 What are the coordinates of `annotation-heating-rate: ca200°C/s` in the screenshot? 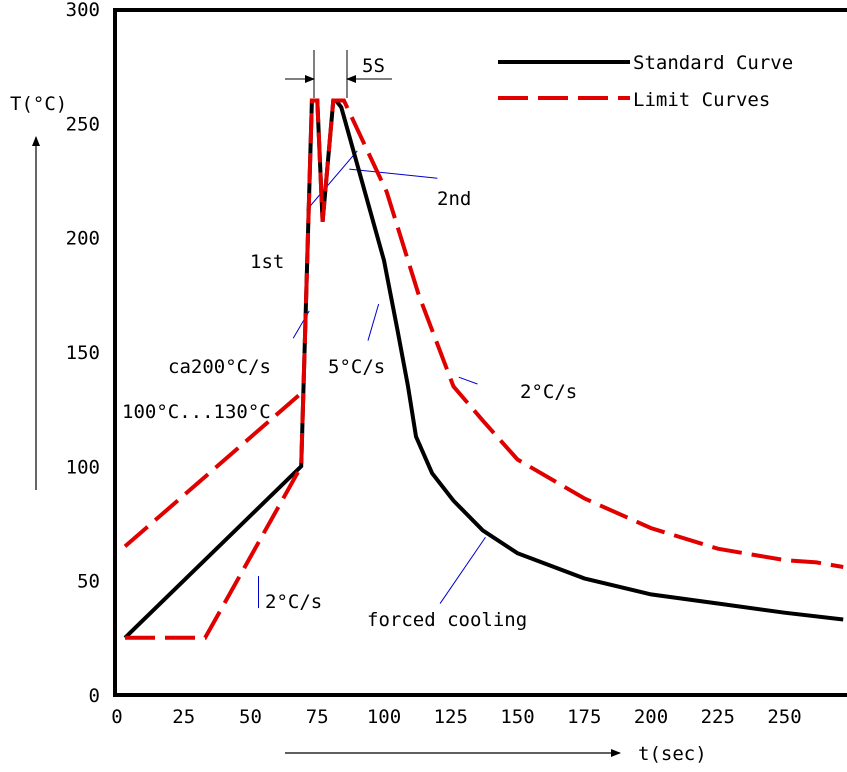 It's located at (219, 367).